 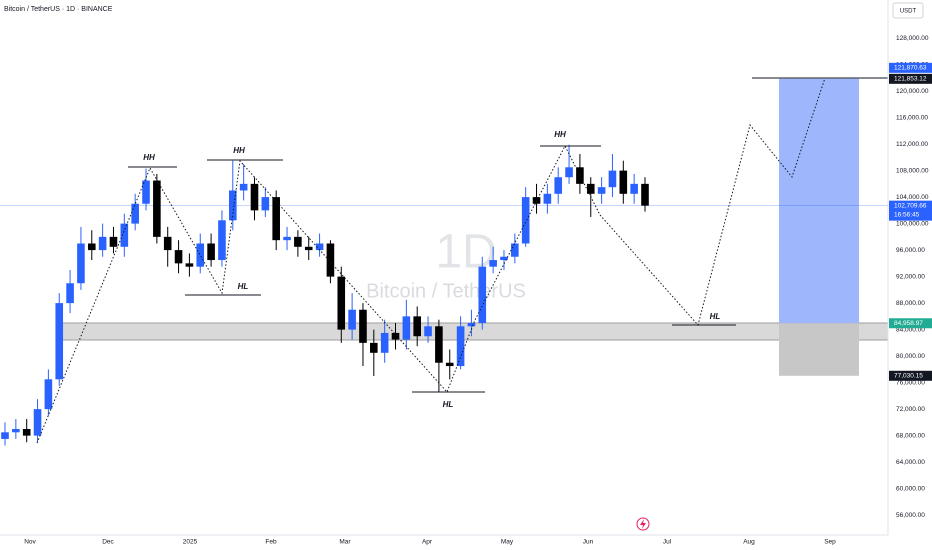 I want to click on y-tick-label: 64,000.00, so click(x=910, y=462).